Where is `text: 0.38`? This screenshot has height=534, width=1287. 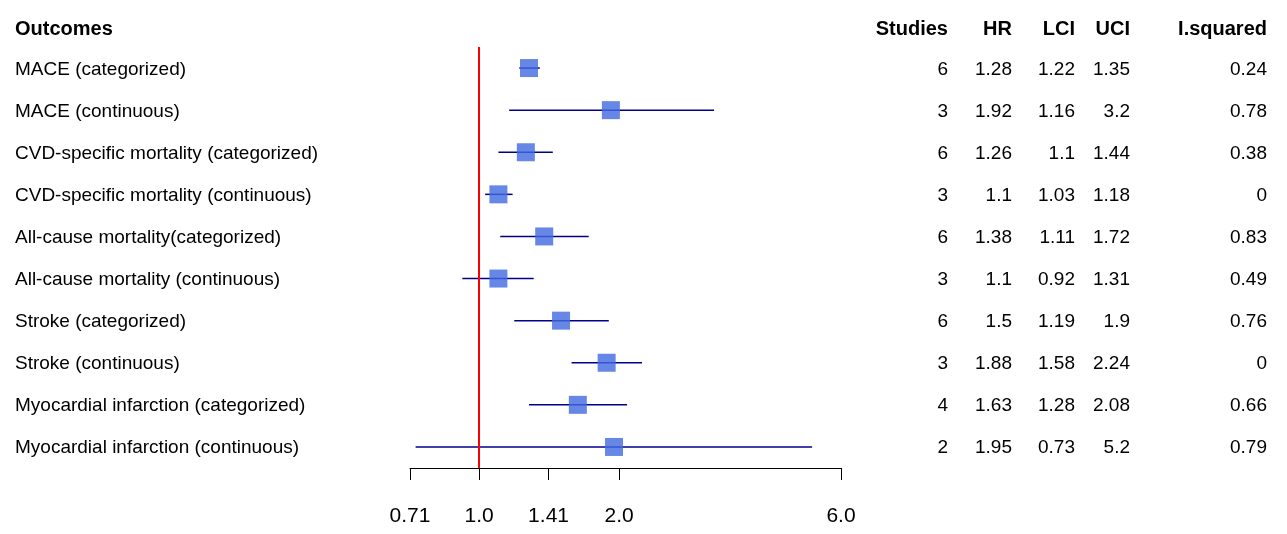 text: 0.38 is located at coordinates (1248, 152).